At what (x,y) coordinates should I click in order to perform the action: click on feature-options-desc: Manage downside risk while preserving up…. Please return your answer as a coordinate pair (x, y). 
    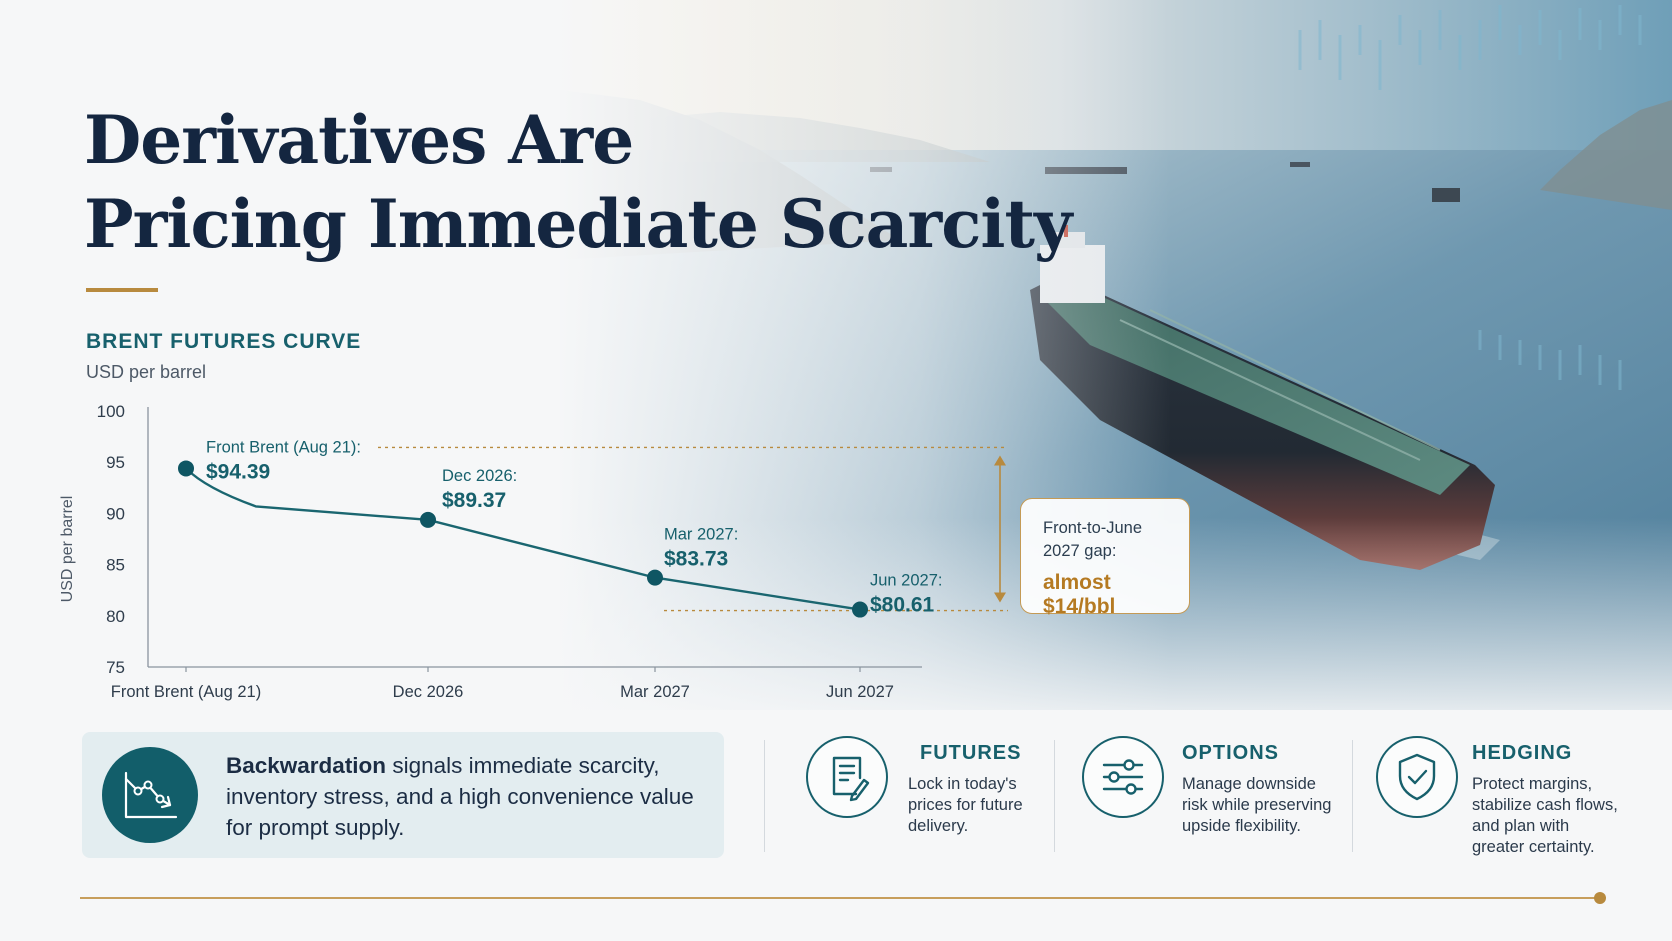
    Looking at the image, I should click on (1257, 805).